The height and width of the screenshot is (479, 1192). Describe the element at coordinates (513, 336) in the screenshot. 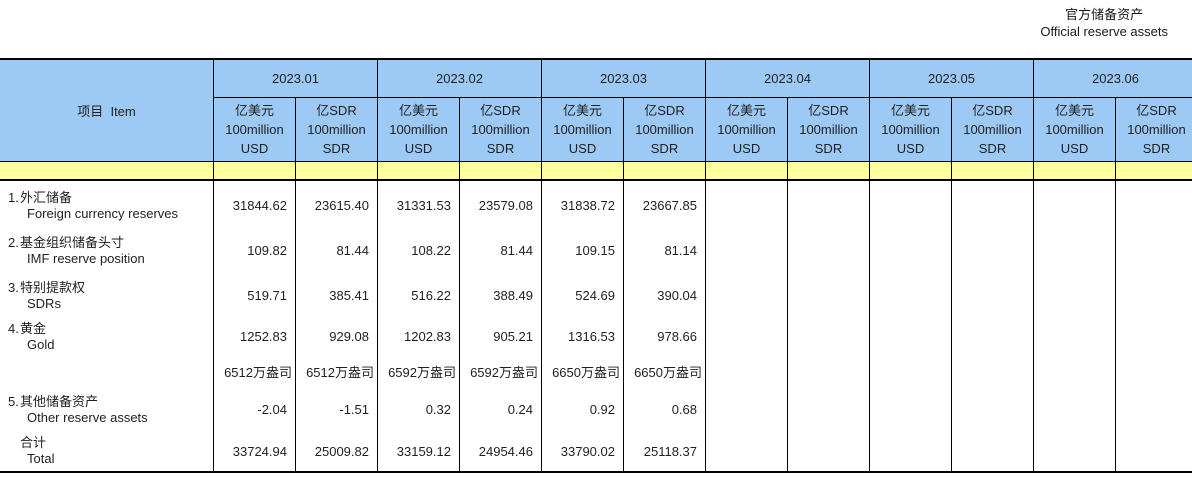

I see `value-cell: 905.21` at that location.